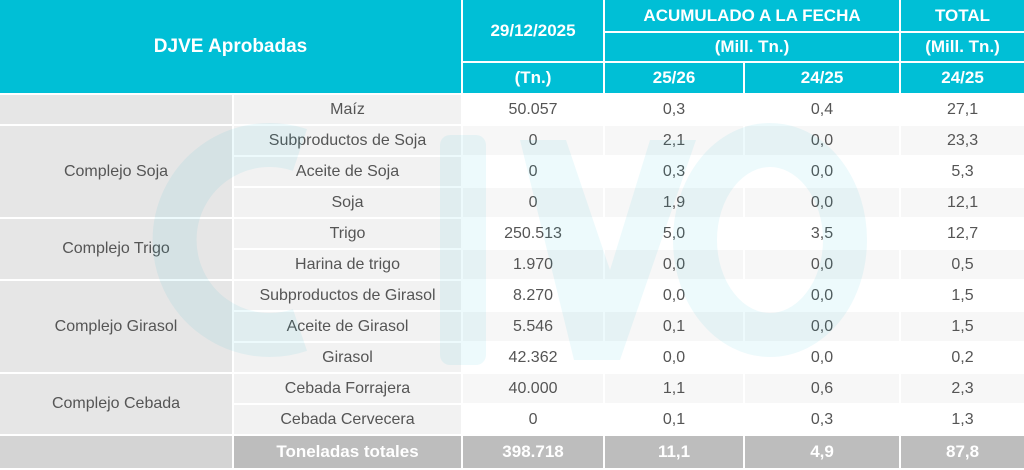  What do you see at coordinates (348, 296) in the screenshot?
I see `product-label: Subproductos de Girasol` at bounding box center [348, 296].